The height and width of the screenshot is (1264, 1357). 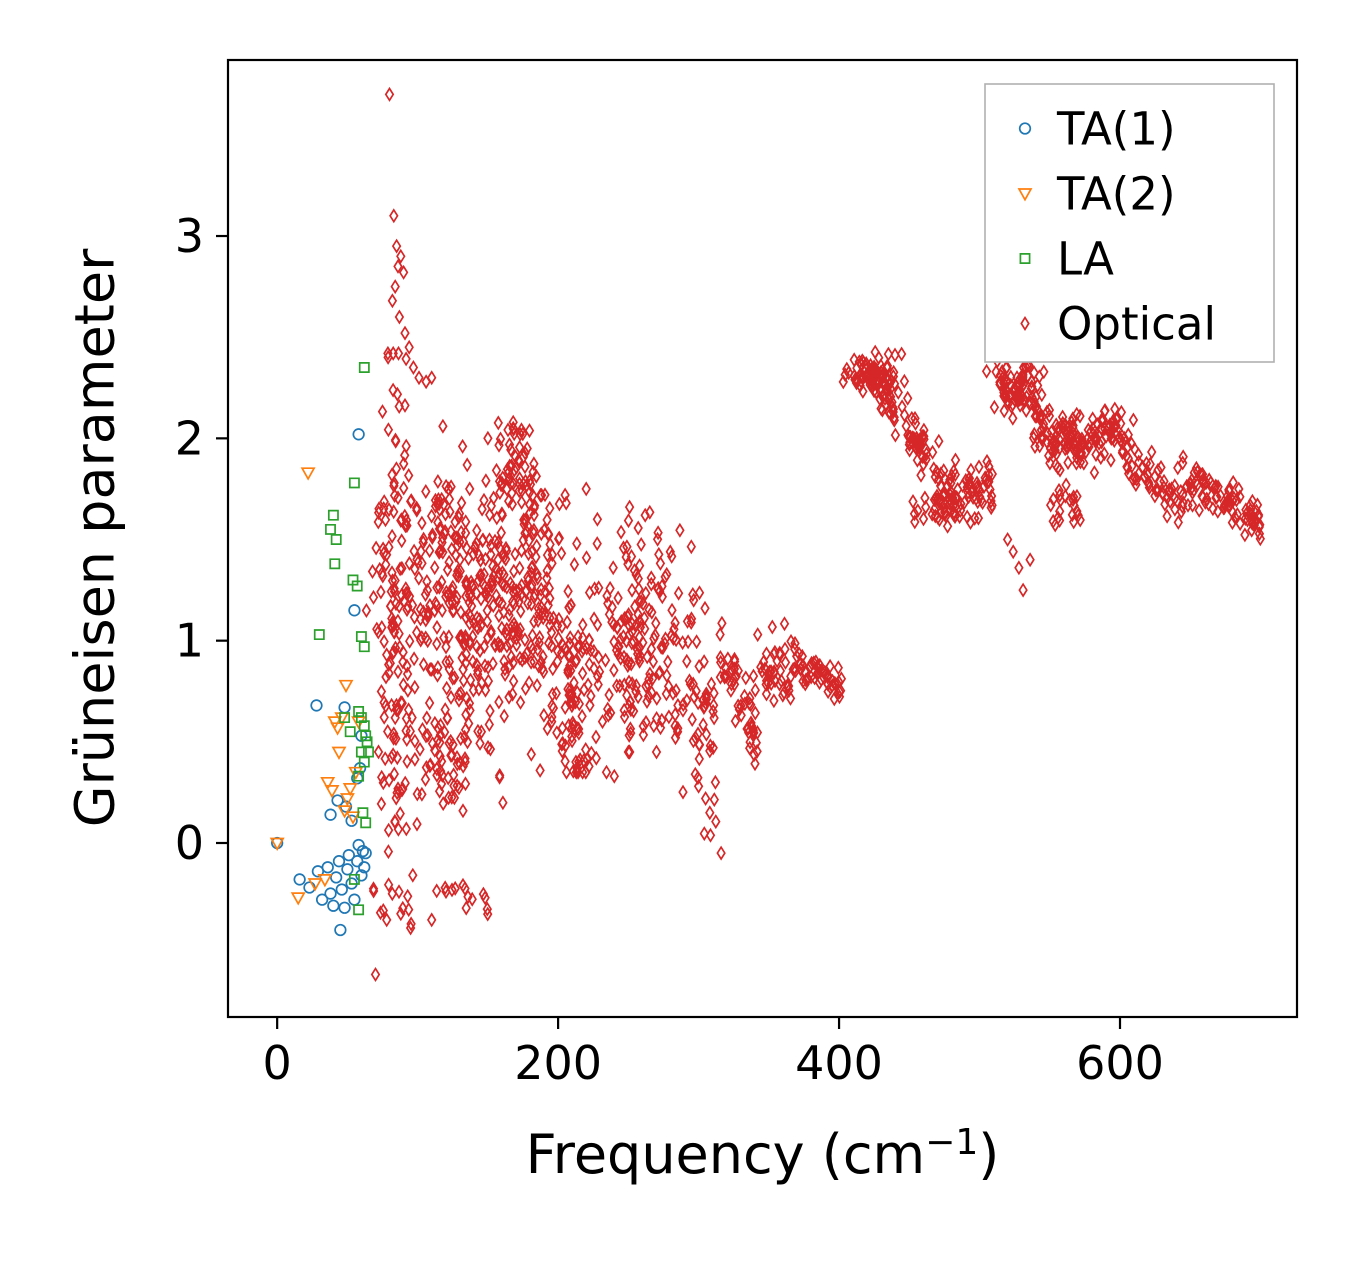 What do you see at coordinates (1136, 324) in the screenshot?
I see `legend-label: Optical` at bounding box center [1136, 324].